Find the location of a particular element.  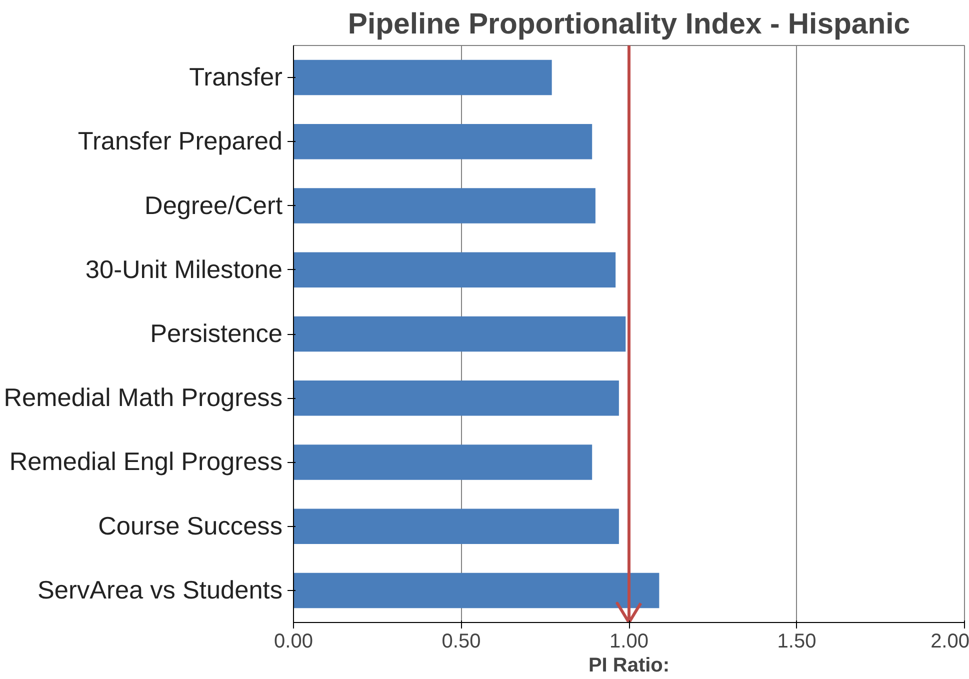

chart-title: Pipeline Proportionality Index - Hispanic is located at coordinates (629, 24).